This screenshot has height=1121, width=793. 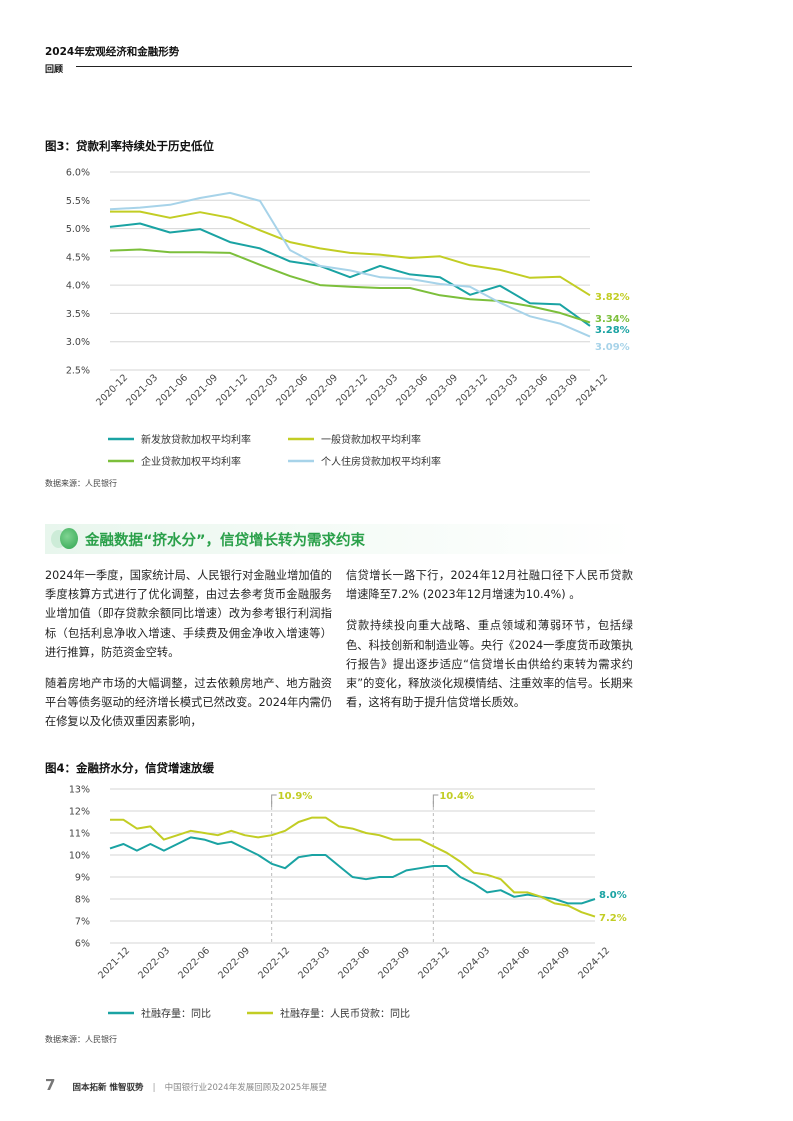 What do you see at coordinates (191, 461) in the screenshot?
I see `fig3-legend-label-3: 企业贷款加权平均利率` at bounding box center [191, 461].